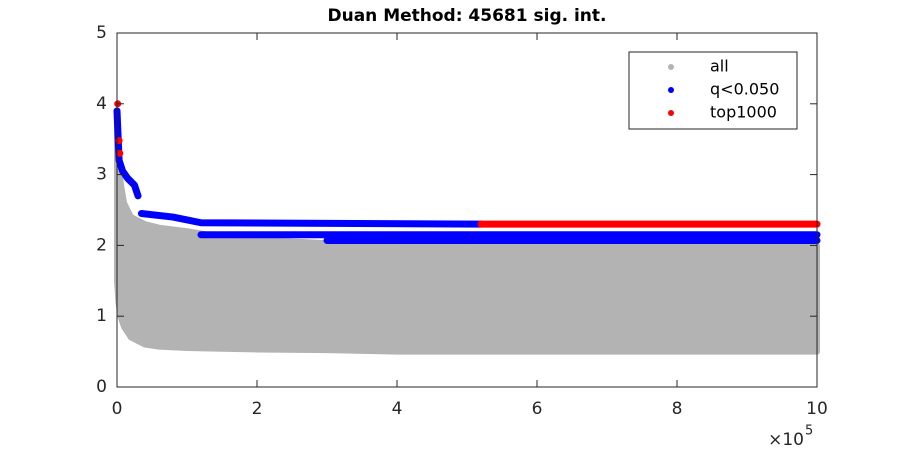  Describe the element at coordinates (101, 175) in the screenshot. I see `y-tick-label: 3` at that location.